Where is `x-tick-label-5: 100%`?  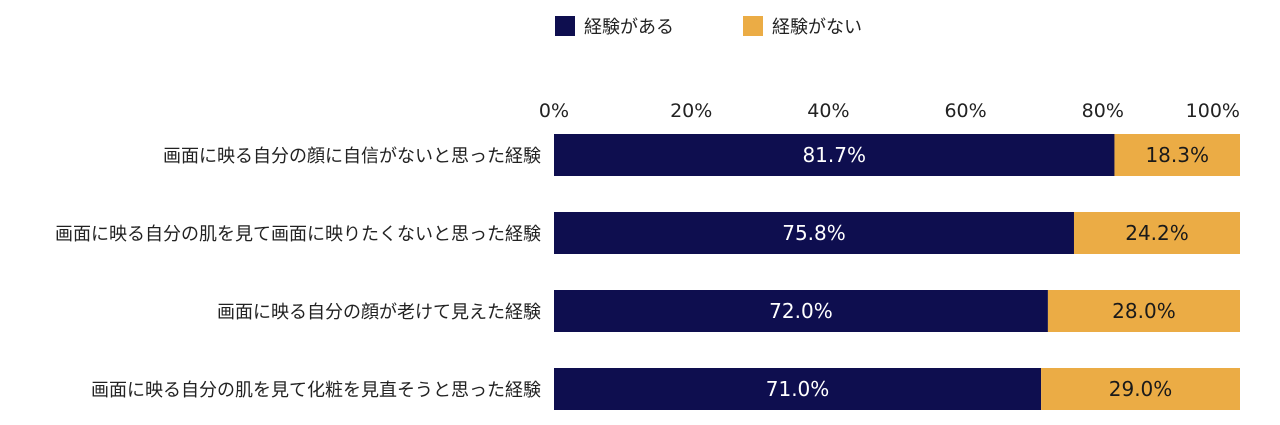 x-tick-label-5: 100% is located at coordinates (1213, 111).